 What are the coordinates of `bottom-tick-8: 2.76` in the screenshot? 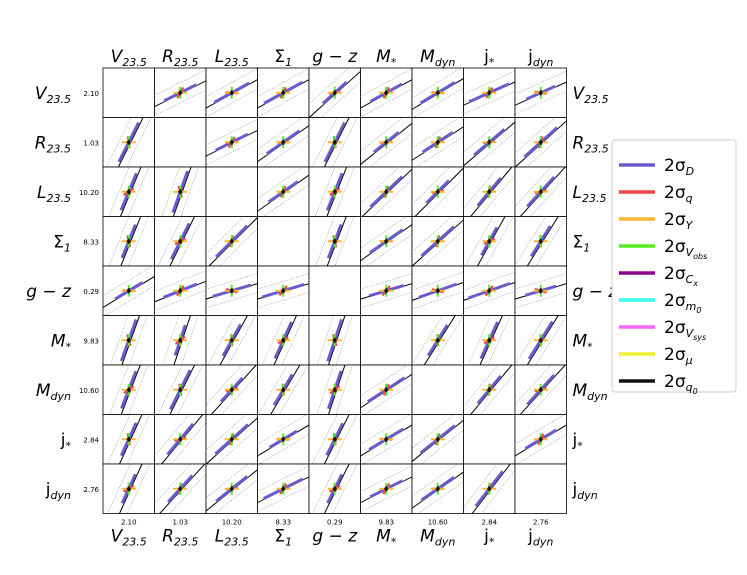 It's located at (541, 523).